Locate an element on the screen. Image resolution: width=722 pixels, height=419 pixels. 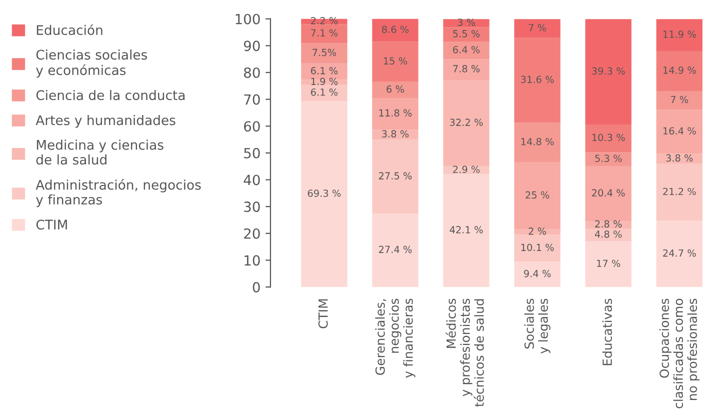
data-label: 27.4 % is located at coordinates (395, 250).